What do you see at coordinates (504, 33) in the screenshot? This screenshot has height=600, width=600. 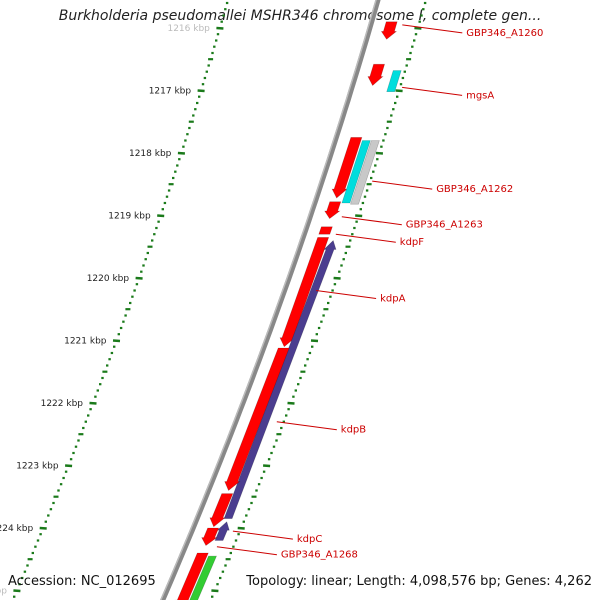 I see `gene-label: GBP346_A1260` at bounding box center [504, 33].